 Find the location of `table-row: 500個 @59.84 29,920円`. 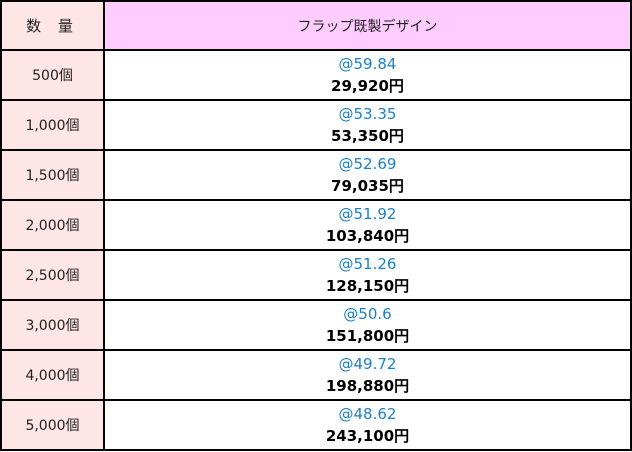

table-row: 500個 @59.84 29,920円 is located at coordinates (316, 75).